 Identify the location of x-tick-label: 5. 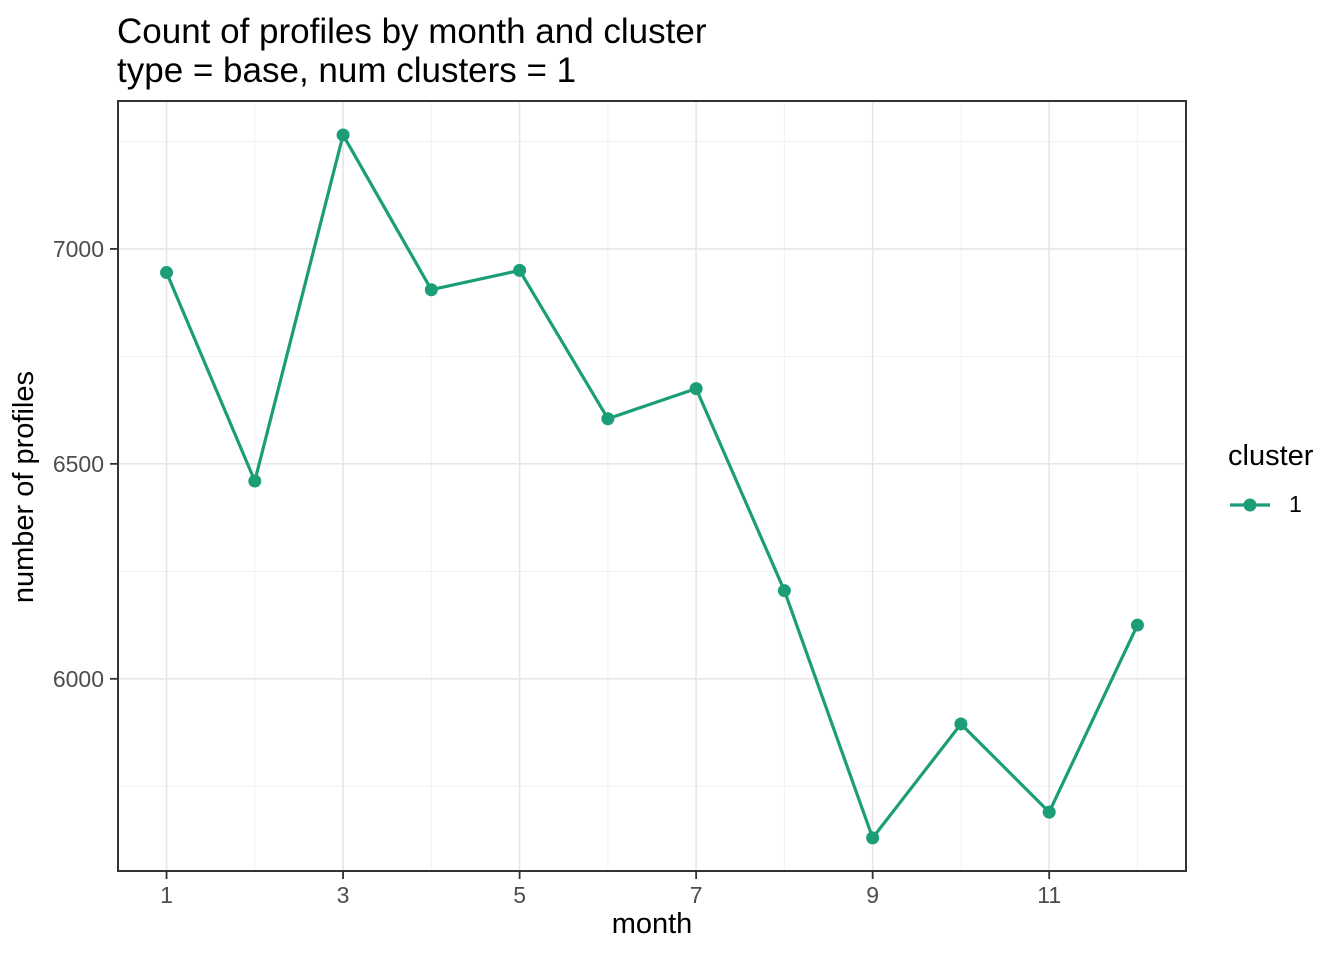
(519, 895).